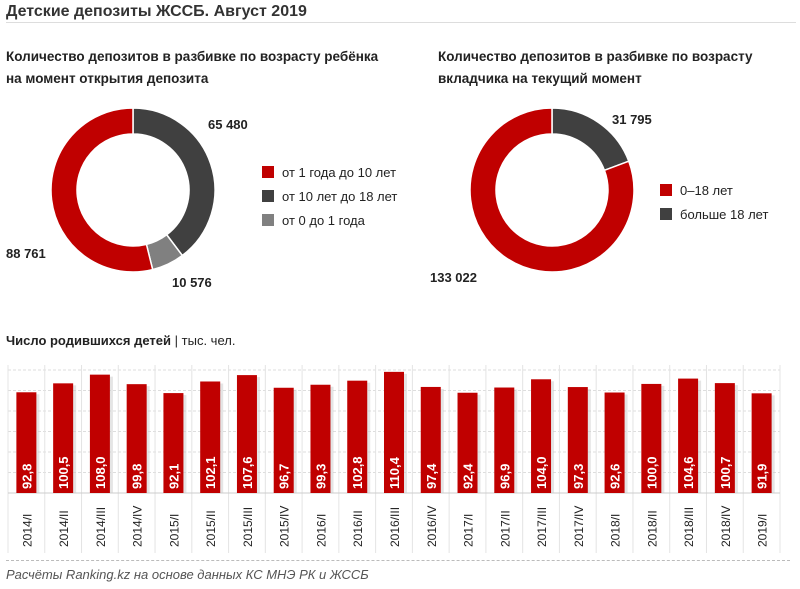  Describe the element at coordinates (725, 472) in the screenshot. I see `bar-value-label: 100,7` at that location.